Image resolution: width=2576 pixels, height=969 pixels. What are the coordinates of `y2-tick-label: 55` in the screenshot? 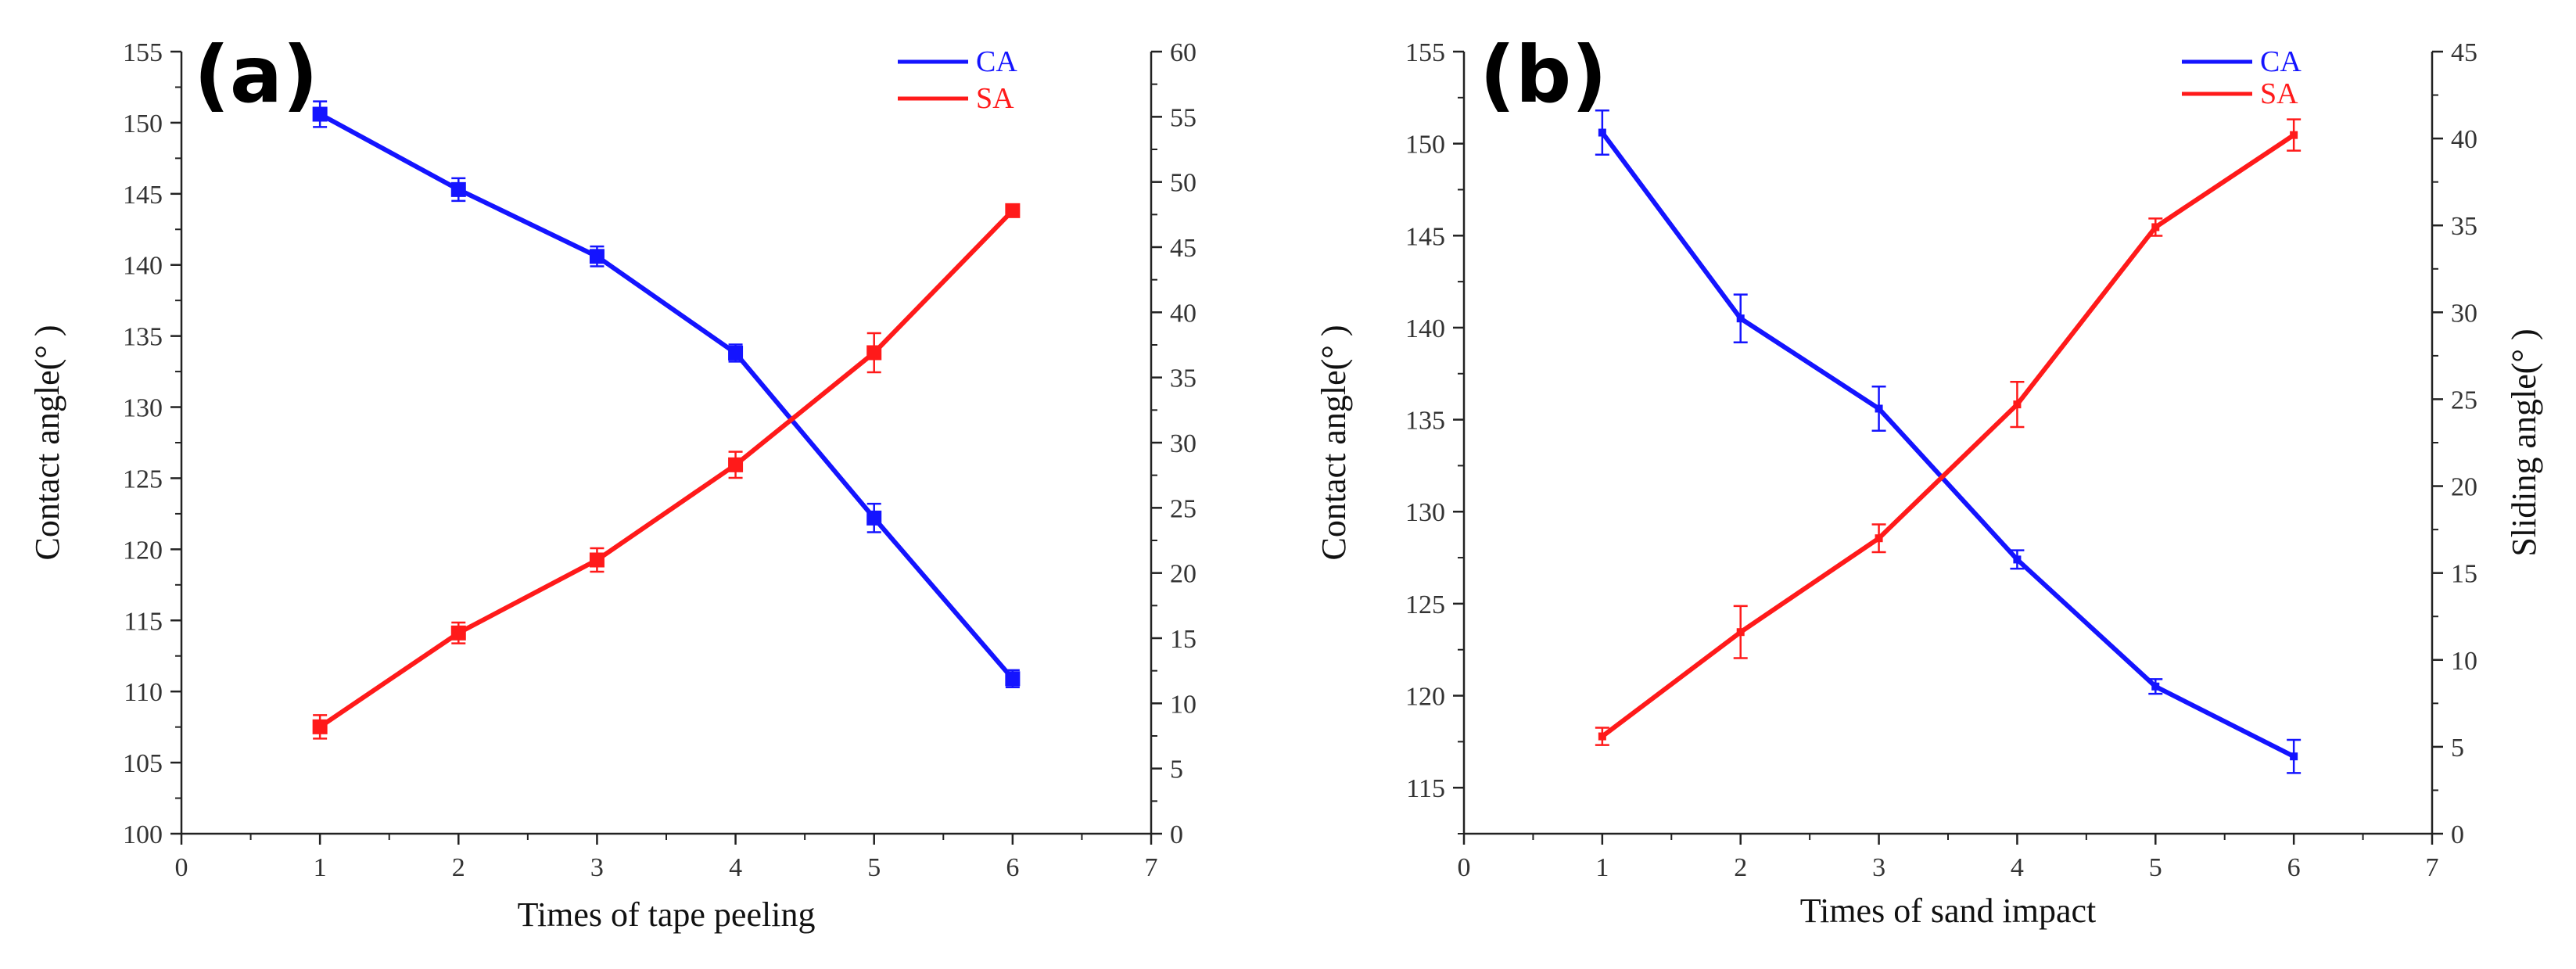 It's located at (1183, 117).